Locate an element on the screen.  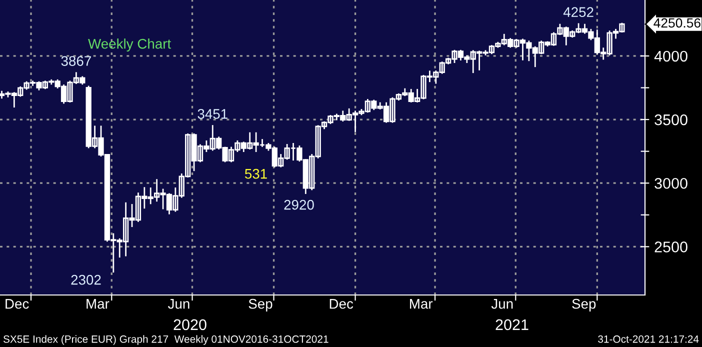
y-tick-label: 3000 is located at coordinates (671, 183).